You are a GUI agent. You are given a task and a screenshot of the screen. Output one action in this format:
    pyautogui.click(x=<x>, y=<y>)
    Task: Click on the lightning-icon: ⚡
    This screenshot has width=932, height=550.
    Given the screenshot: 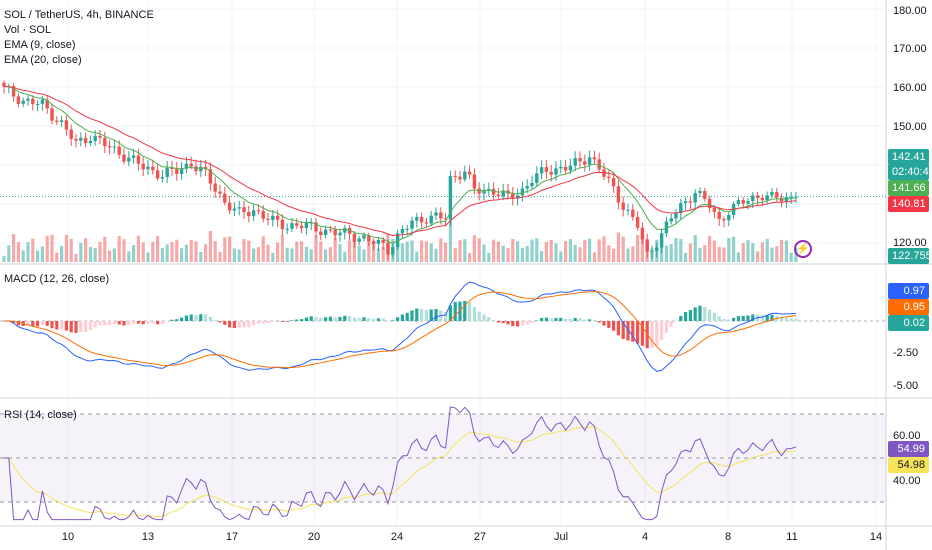 What is the action you would take?
    pyautogui.click(x=803, y=249)
    